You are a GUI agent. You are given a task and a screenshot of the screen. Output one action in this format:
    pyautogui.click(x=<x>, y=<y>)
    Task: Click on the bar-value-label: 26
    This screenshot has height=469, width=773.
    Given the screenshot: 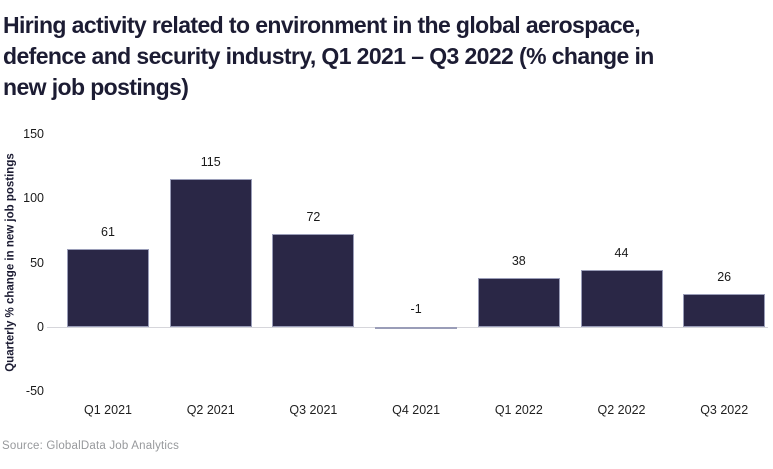 What is the action you would take?
    pyautogui.click(x=724, y=277)
    